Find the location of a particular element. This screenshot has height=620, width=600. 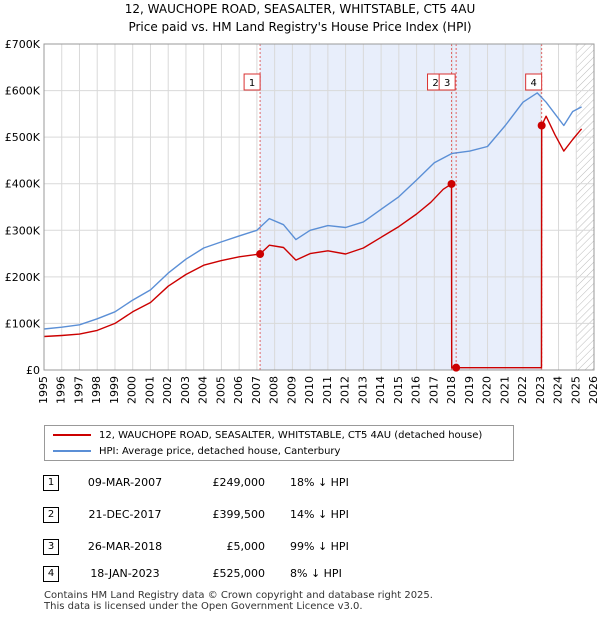

x-tick-label: 1996 is located at coordinates (61, 390).